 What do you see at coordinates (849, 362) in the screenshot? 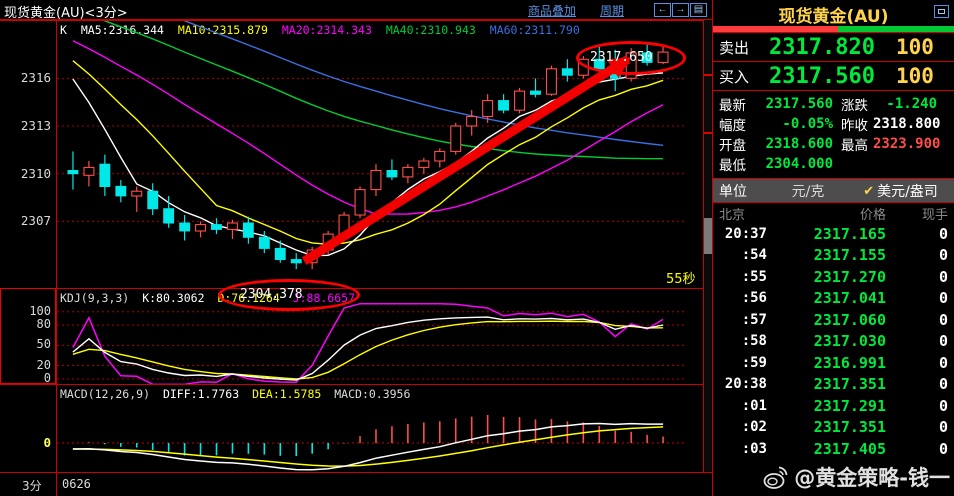
I see `tick-price: 2316.991` at bounding box center [849, 362].